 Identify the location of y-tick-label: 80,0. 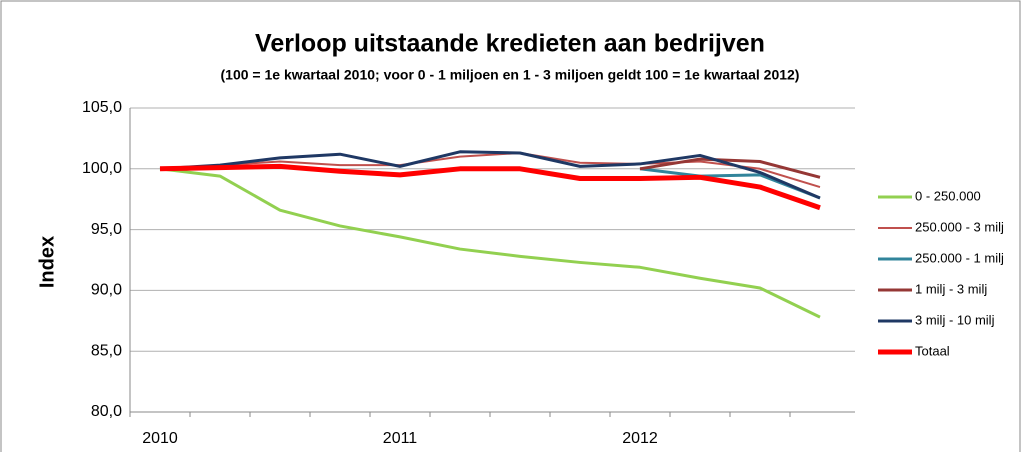
(106, 411).